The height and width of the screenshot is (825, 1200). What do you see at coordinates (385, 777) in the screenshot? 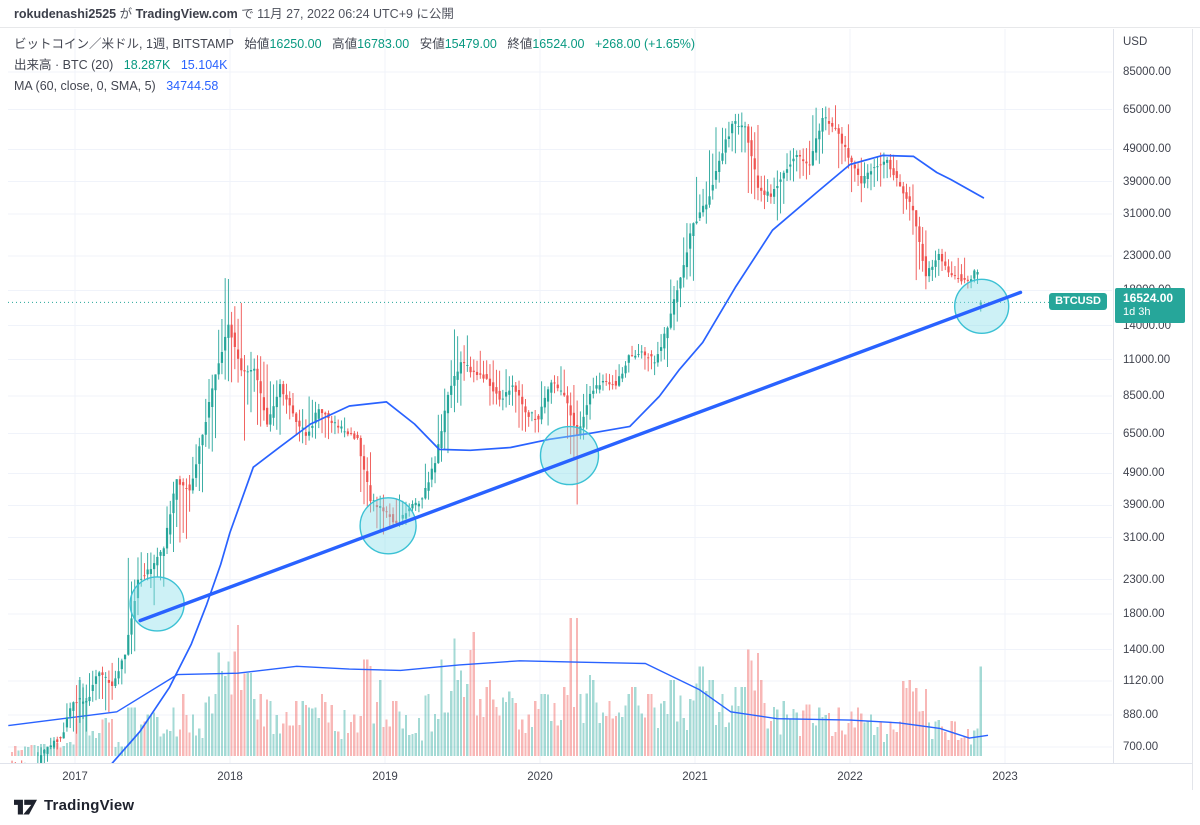
I see `year-tick-label: 2019` at bounding box center [385, 777].